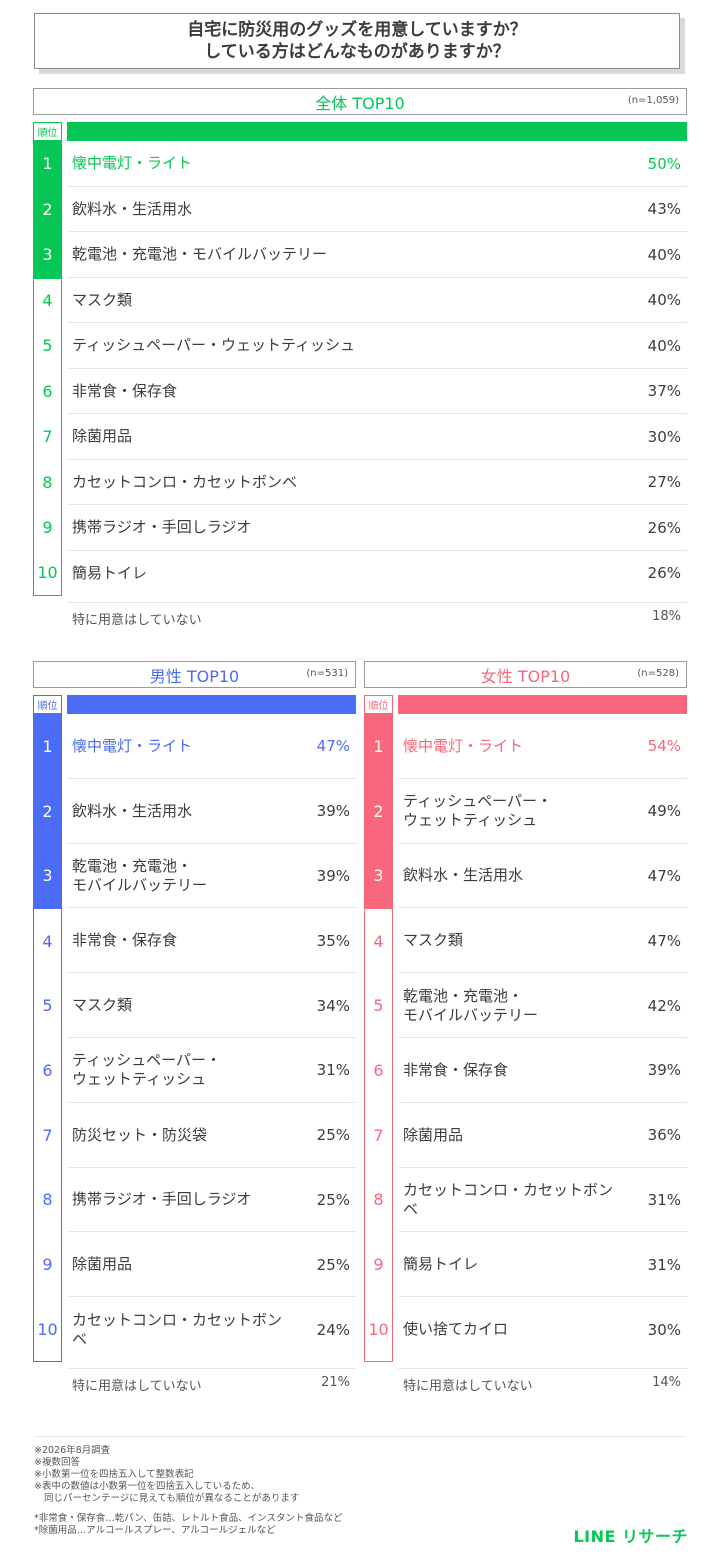 The image size is (720, 1562). I want to click on item-label: 除菌用品, so click(102, 436).